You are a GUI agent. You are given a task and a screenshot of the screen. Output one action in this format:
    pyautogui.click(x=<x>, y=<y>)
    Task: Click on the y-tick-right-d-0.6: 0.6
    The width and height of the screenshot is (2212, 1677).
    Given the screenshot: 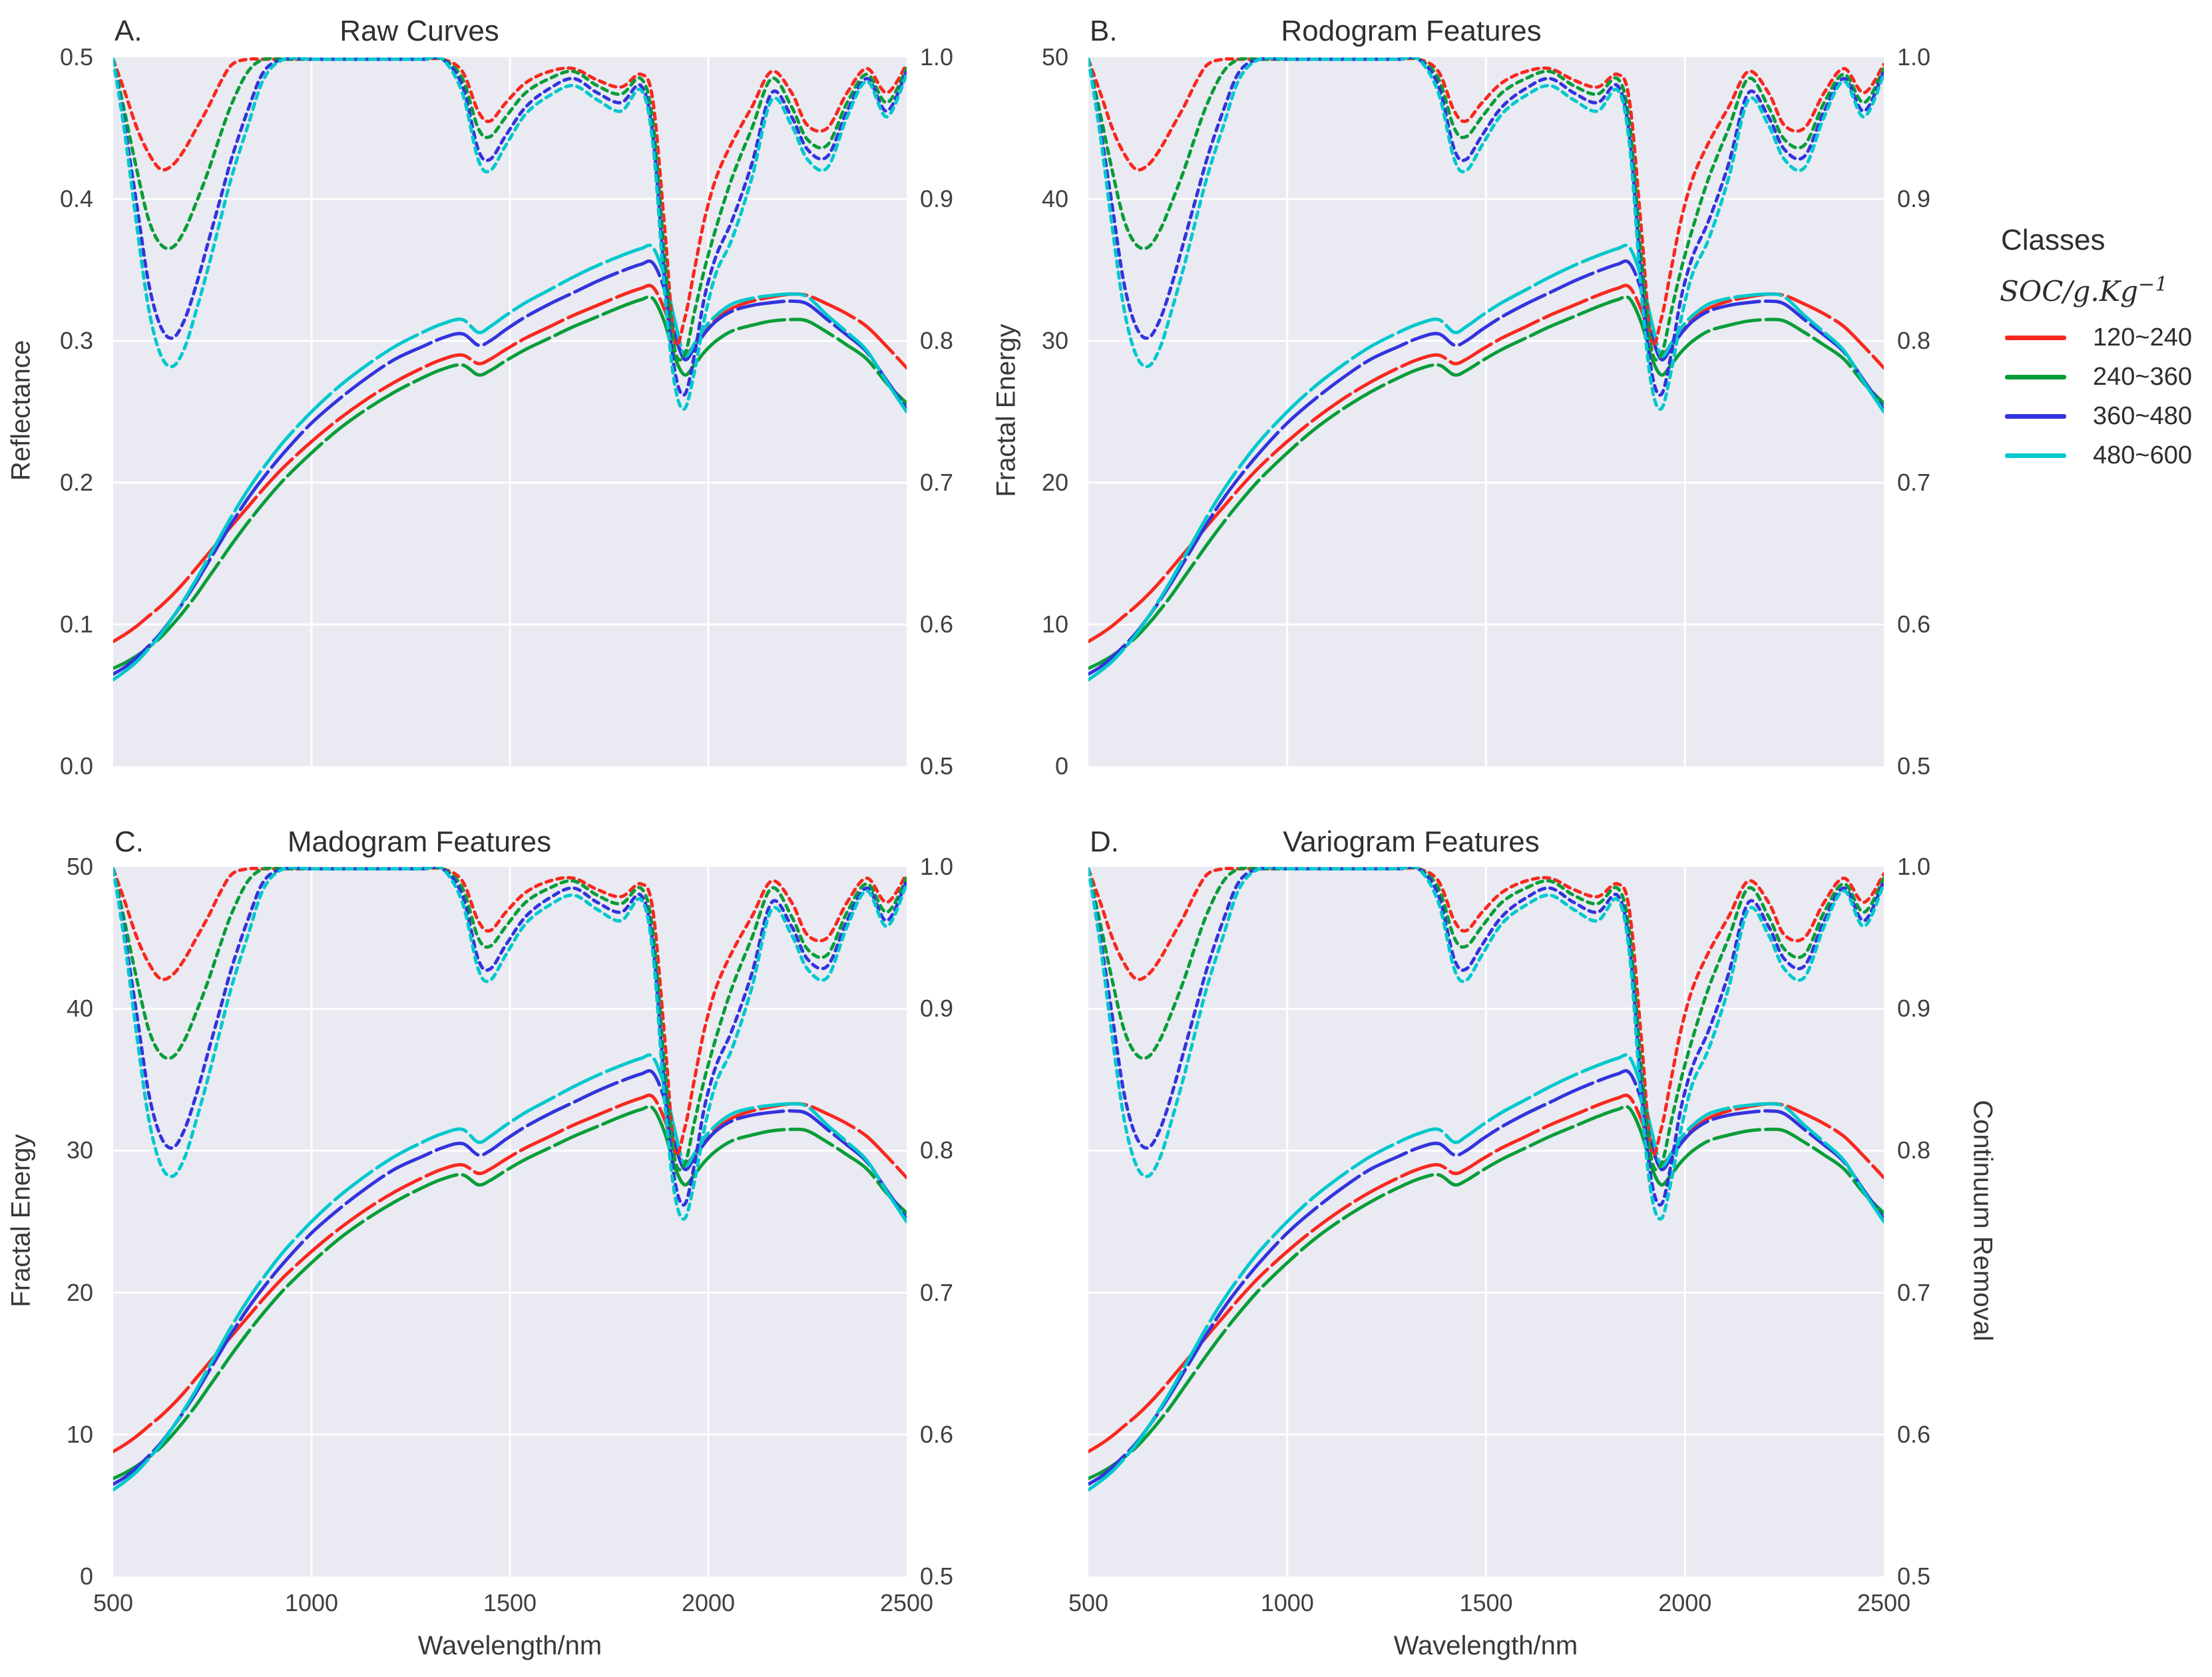 What is the action you would take?
    pyautogui.click(x=1914, y=1434)
    